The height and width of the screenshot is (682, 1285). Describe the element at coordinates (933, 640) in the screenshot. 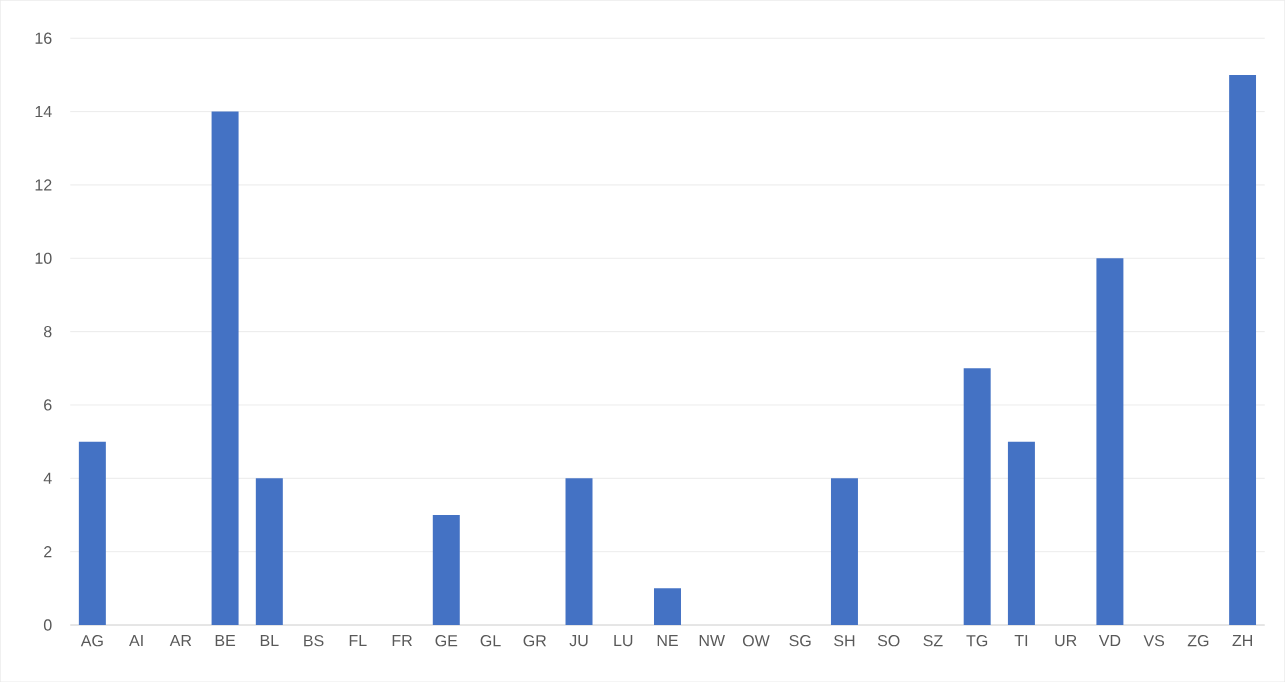

I see `x-tick-label: SZ` at that location.